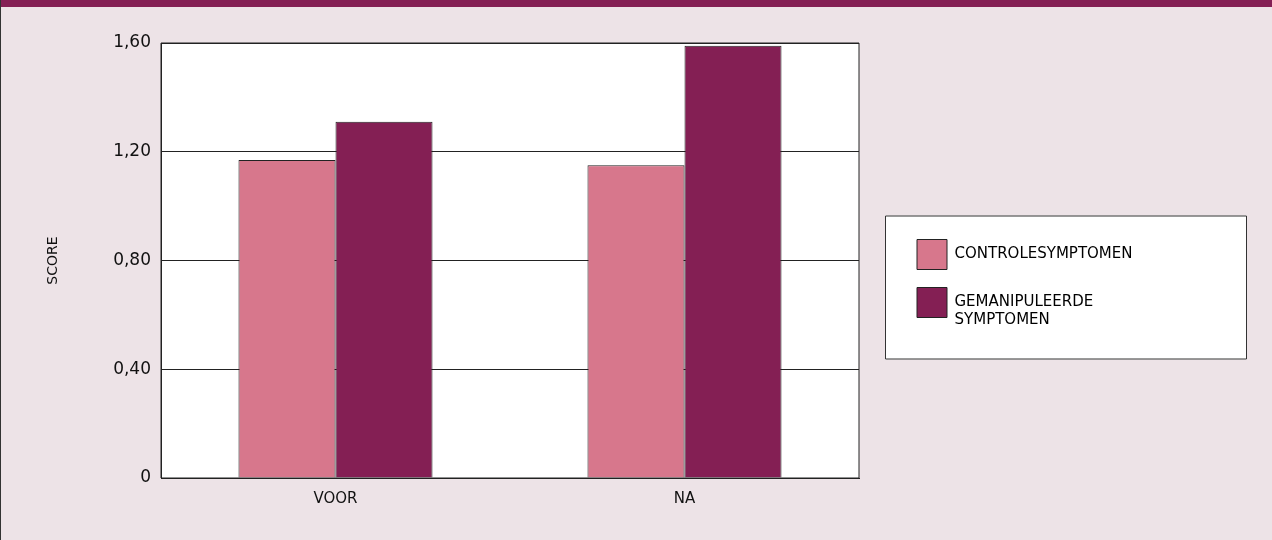 The width and height of the screenshot is (1272, 540). I want to click on legend-label: CONTROLESYMPTOMEN, so click(1043, 253).